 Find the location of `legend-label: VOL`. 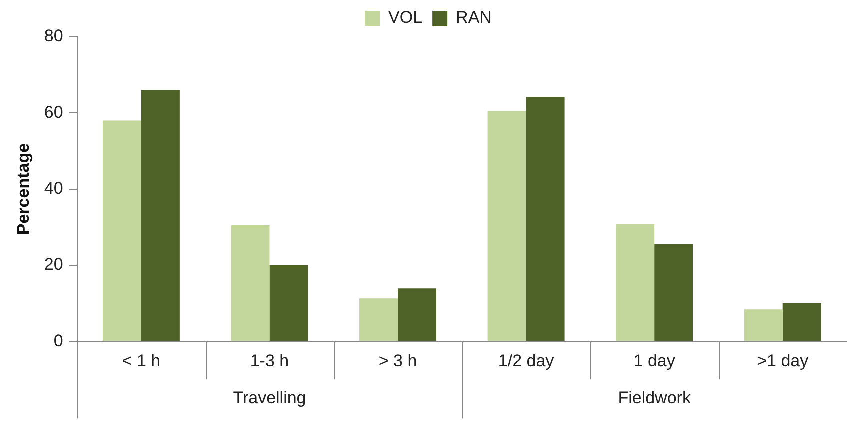

legend-label: VOL is located at coordinates (405, 18).